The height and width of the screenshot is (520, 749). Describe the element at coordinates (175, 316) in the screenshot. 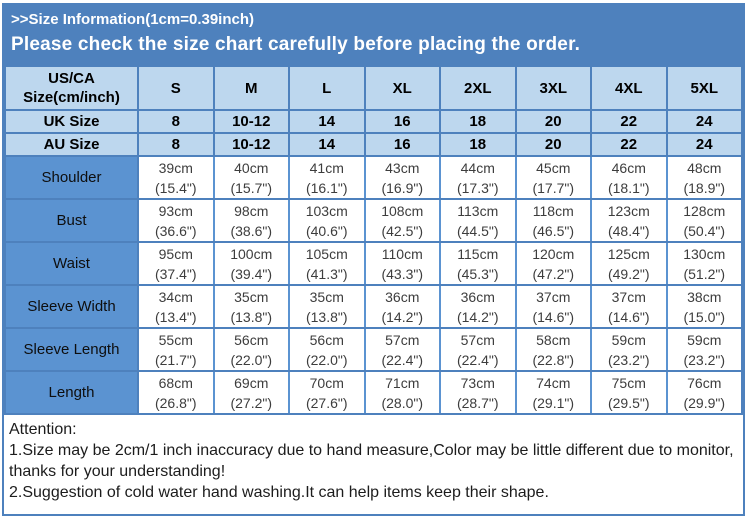

I see `inch-value: (13.4")` at that location.